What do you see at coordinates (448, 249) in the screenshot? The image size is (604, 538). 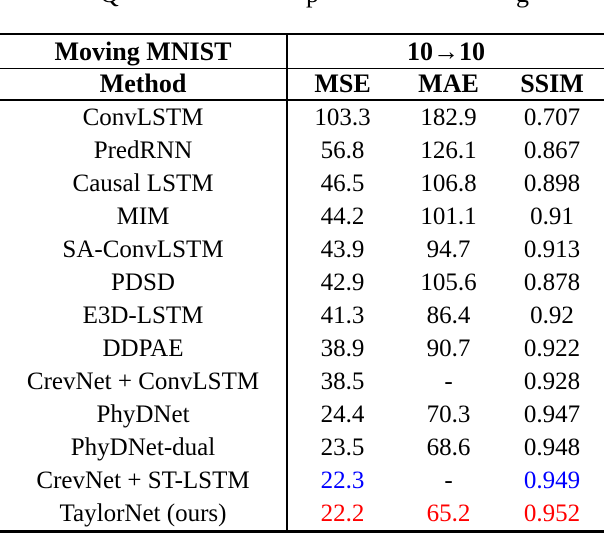 I see `mae-cell: 94.7` at bounding box center [448, 249].